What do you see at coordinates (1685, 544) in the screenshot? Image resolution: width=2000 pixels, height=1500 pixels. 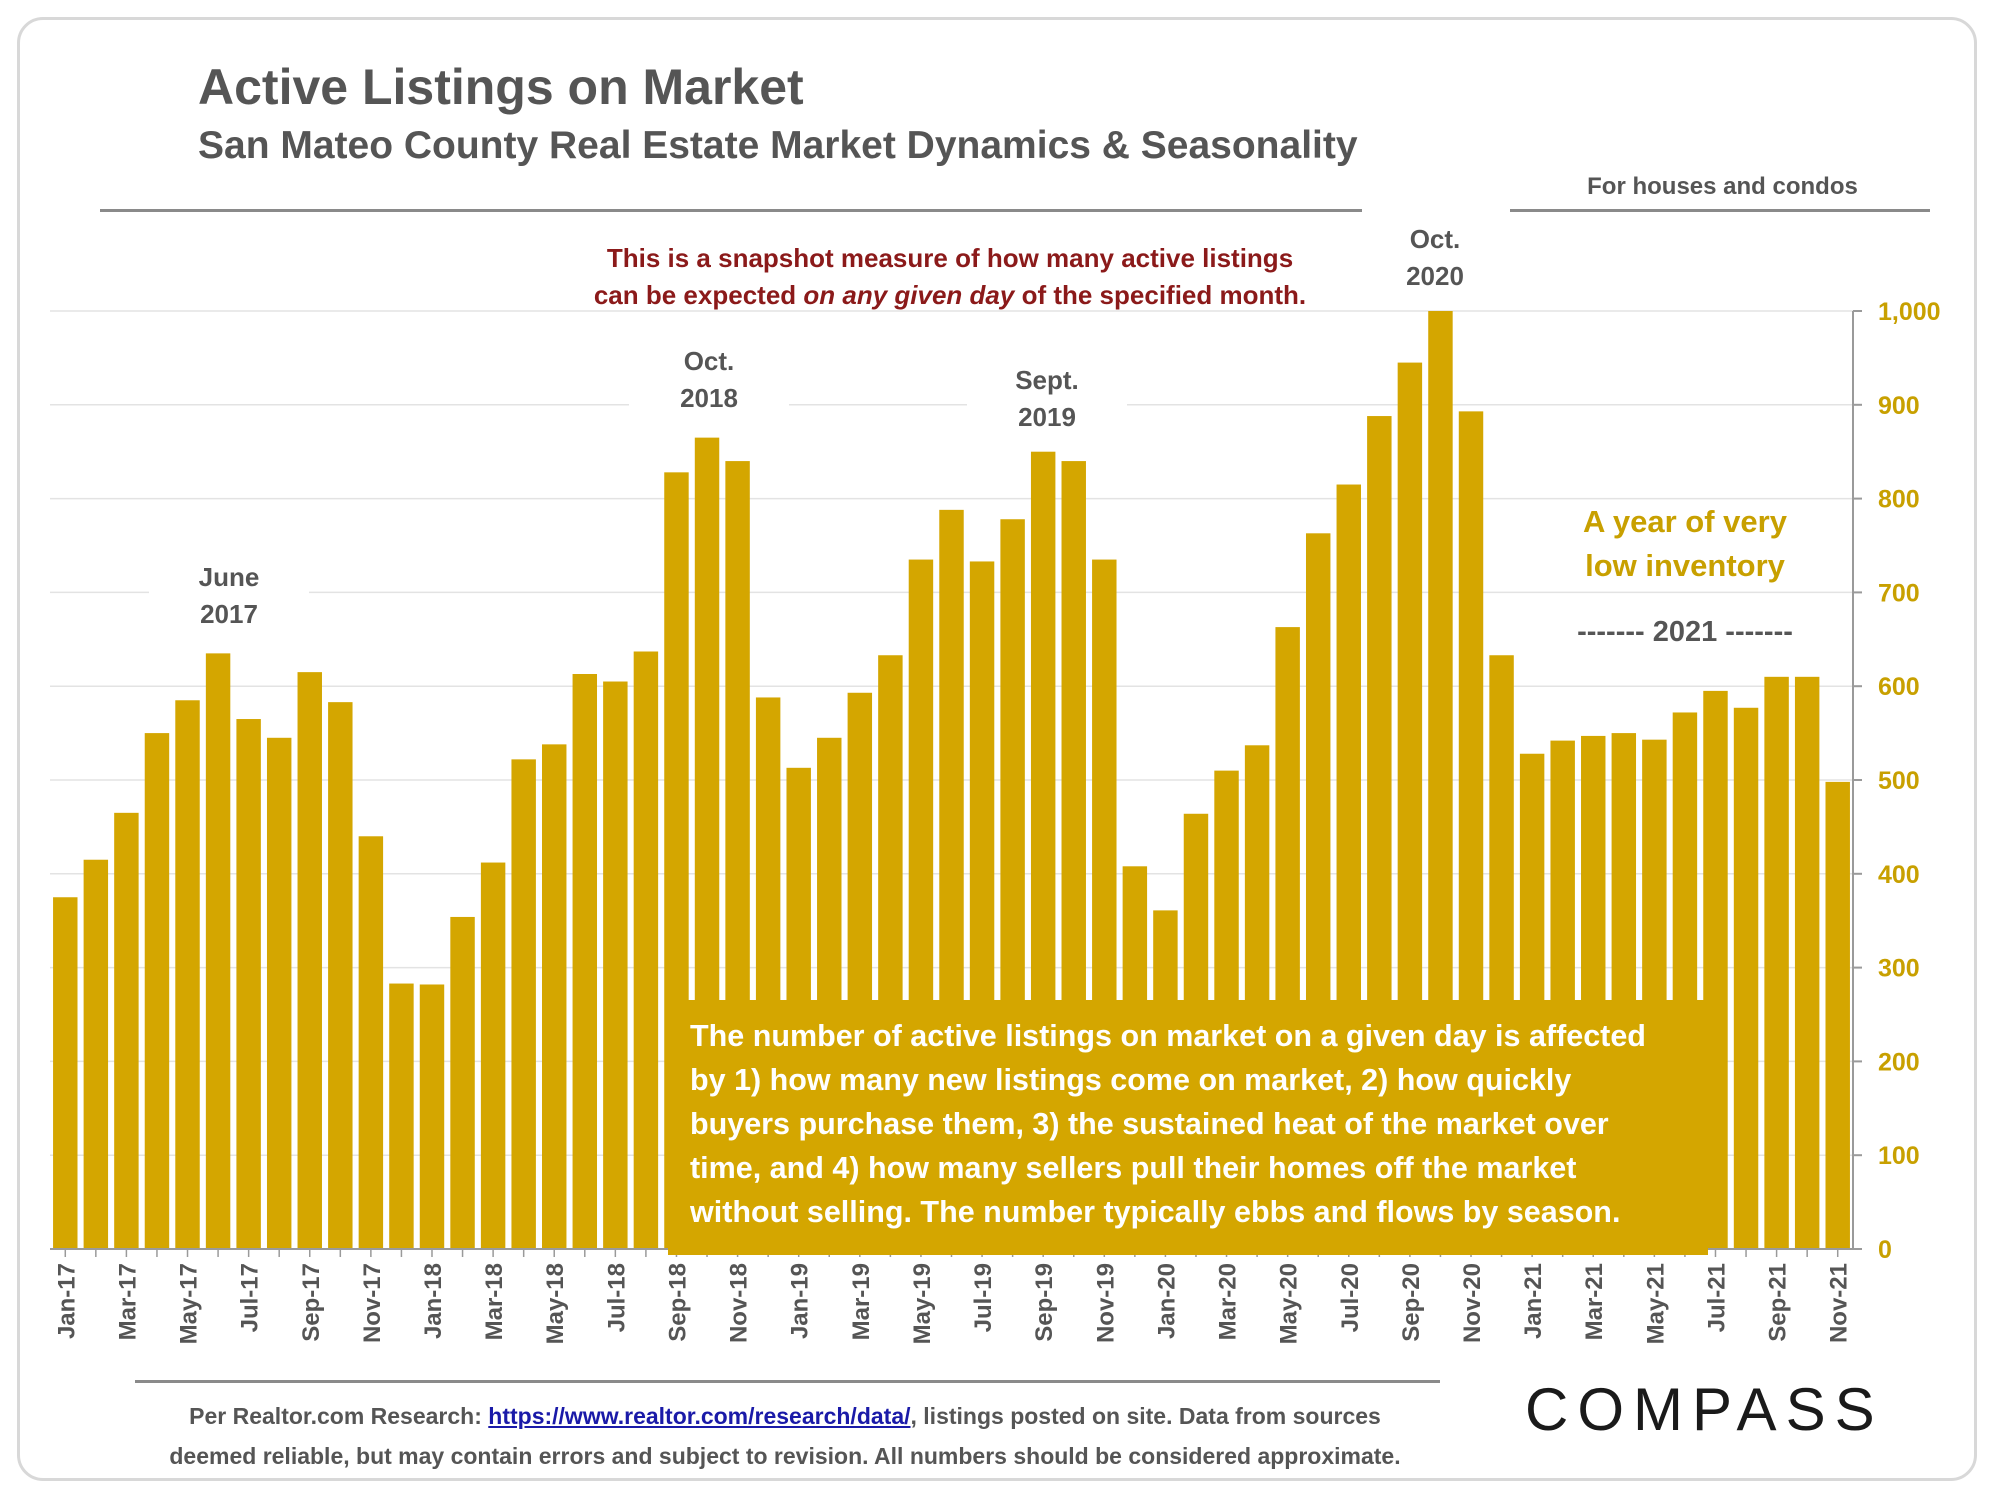 I see `low-inventory-annotation: A year of very low inventory` at bounding box center [1685, 544].